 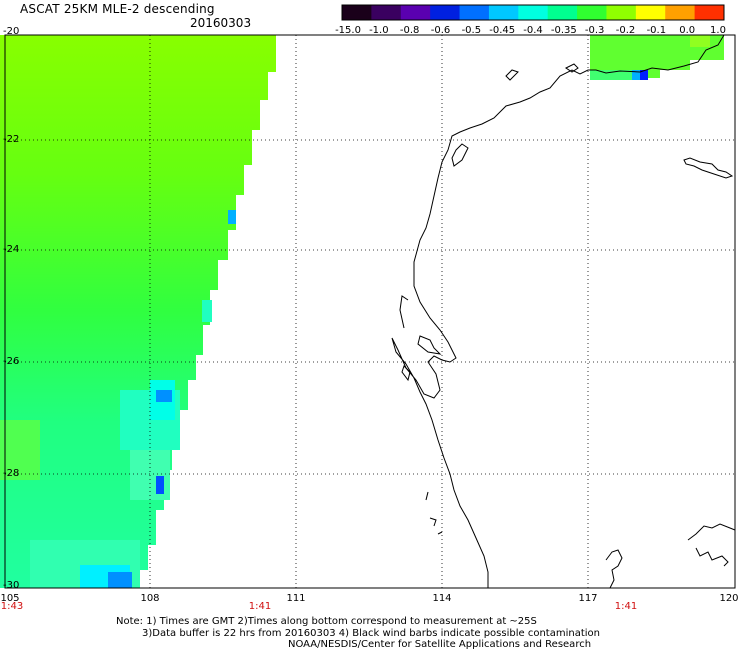 I want to click on lon-label-120: 120, so click(x=729, y=598).